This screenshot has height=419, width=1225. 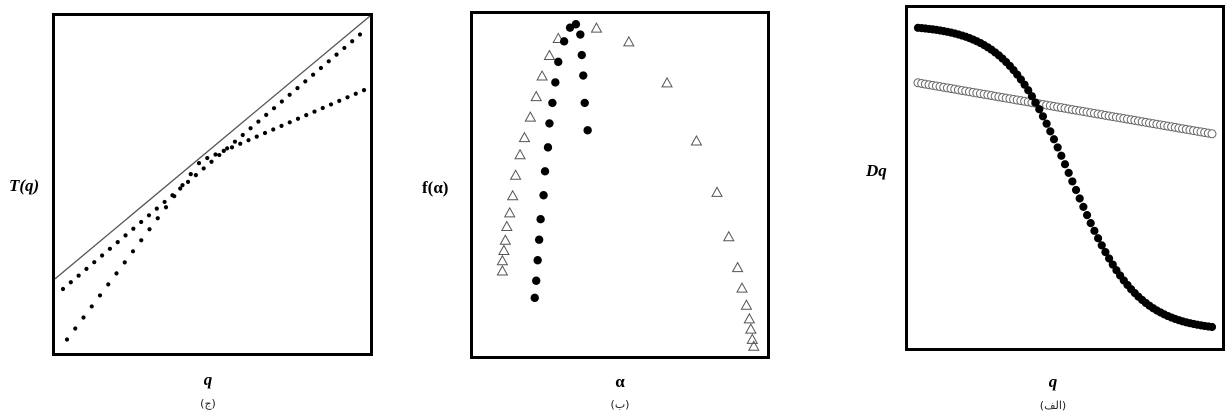 I want to click on y-axis-label-panel-a: Dq, so click(x=876, y=170).